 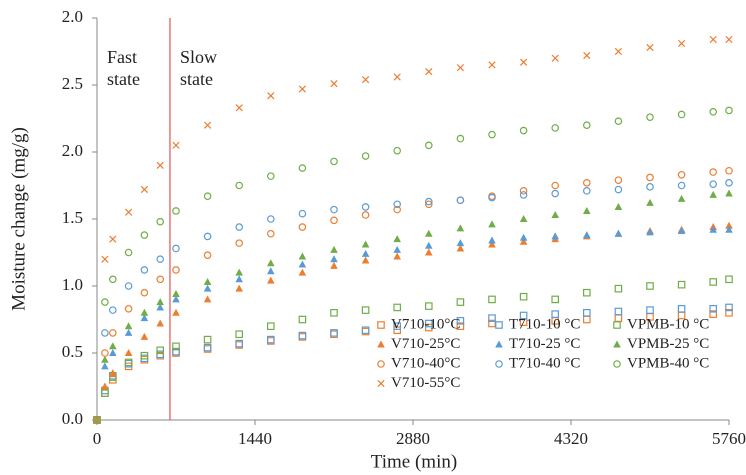 What do you see at coordinates (72, 418) in the screenshot?
I see `y-tick-label: 0.0` at bounding box center [72, 418].